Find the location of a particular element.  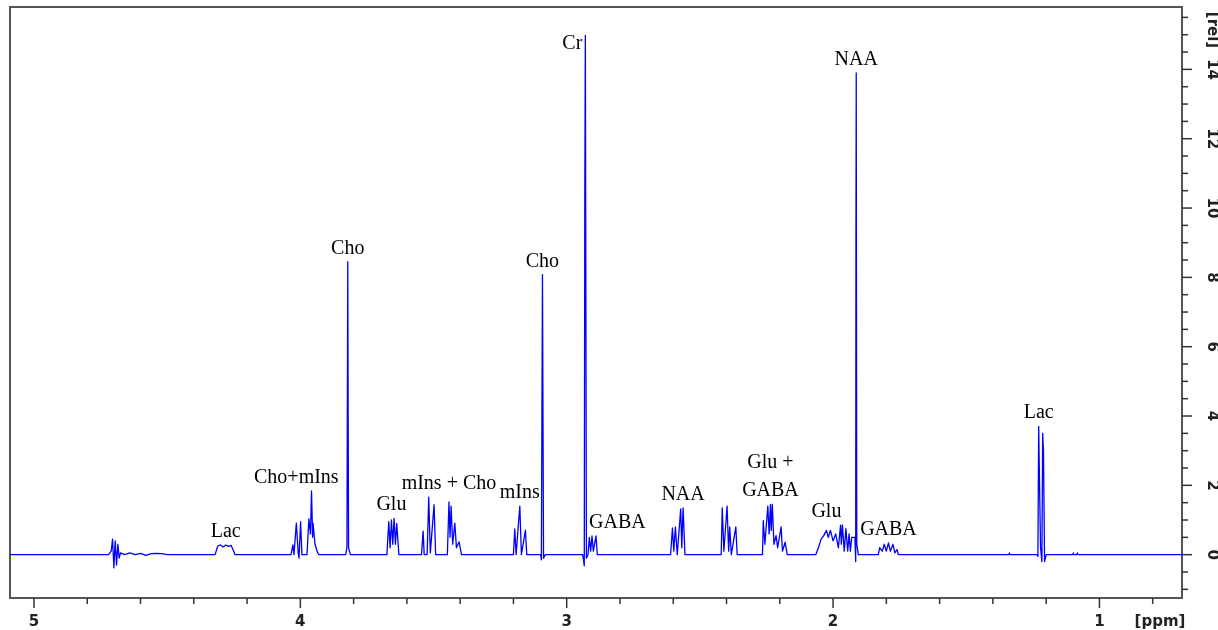

annotation: Cr is located at coordinates (572, 42).